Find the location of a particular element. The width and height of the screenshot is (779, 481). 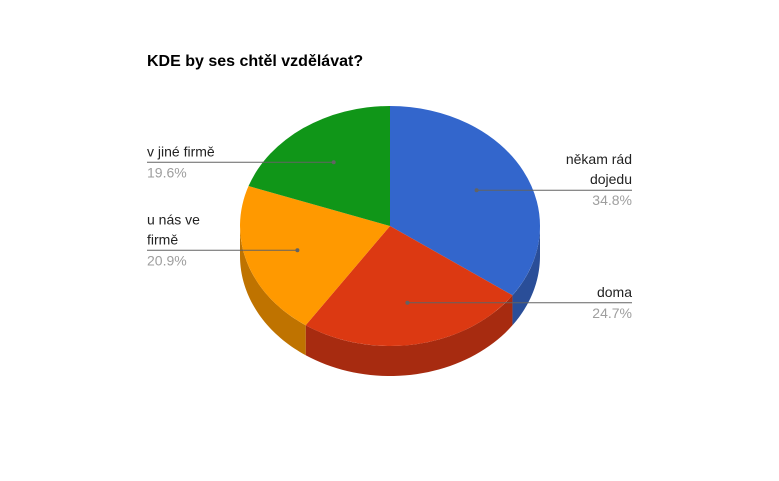

slice-label-1-line-0: doma is located at coordinates (614, 292).